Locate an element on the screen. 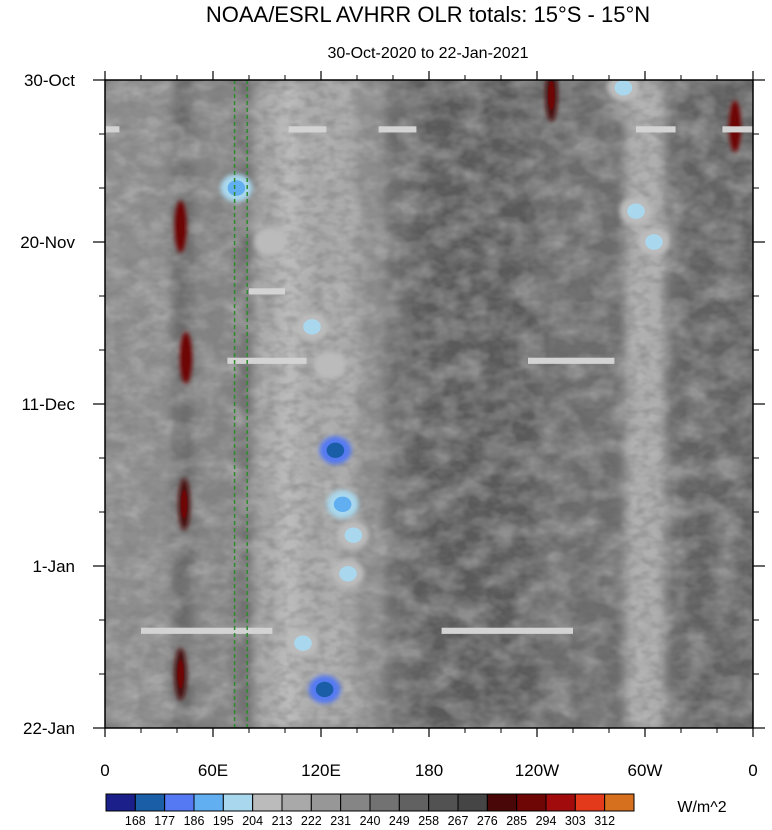 This screenshot has height=830, width=772. colorbar-label-11: 267 is located at coordinates (458, 821).